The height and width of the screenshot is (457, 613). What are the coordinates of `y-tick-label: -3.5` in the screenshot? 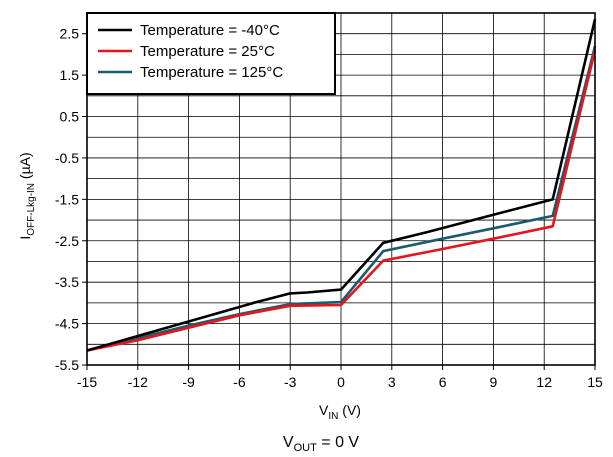 It's located at (67, 282).